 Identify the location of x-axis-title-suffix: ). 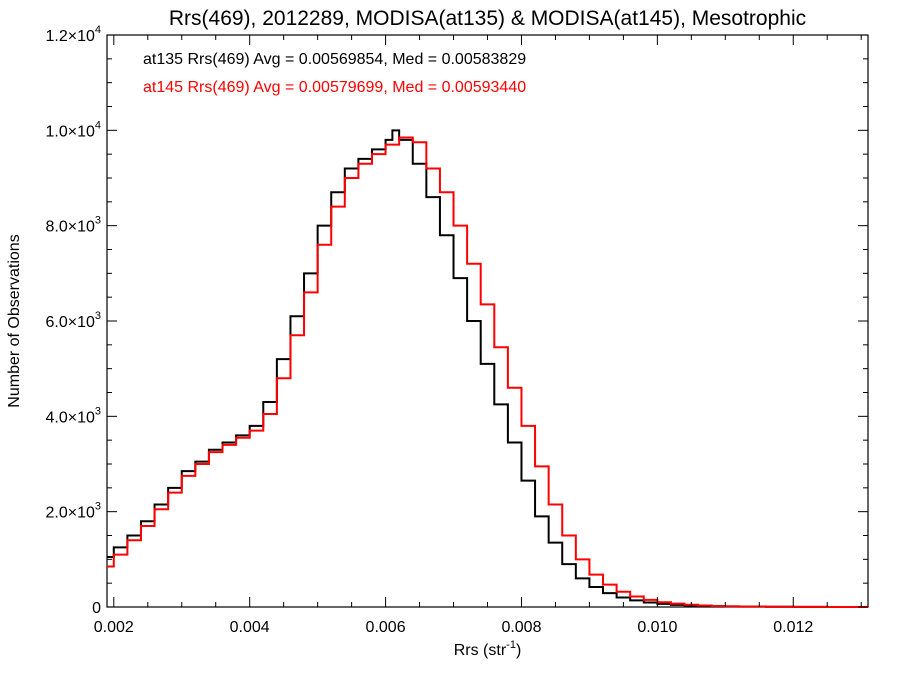
(518, 650).